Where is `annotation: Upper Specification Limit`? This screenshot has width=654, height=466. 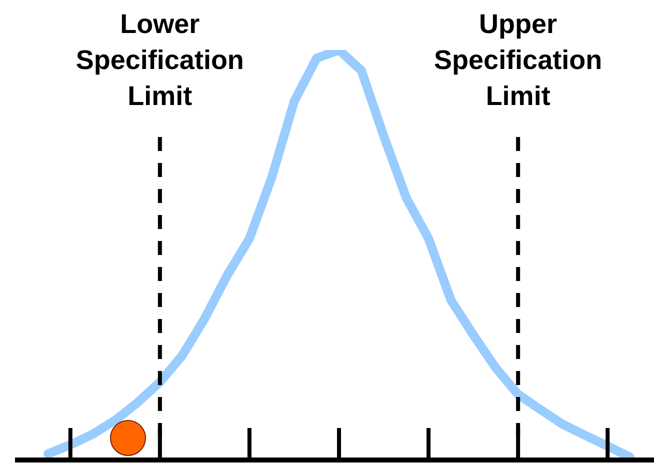
annotation: Upper Specification Limit is located at coordinates (518, 60).